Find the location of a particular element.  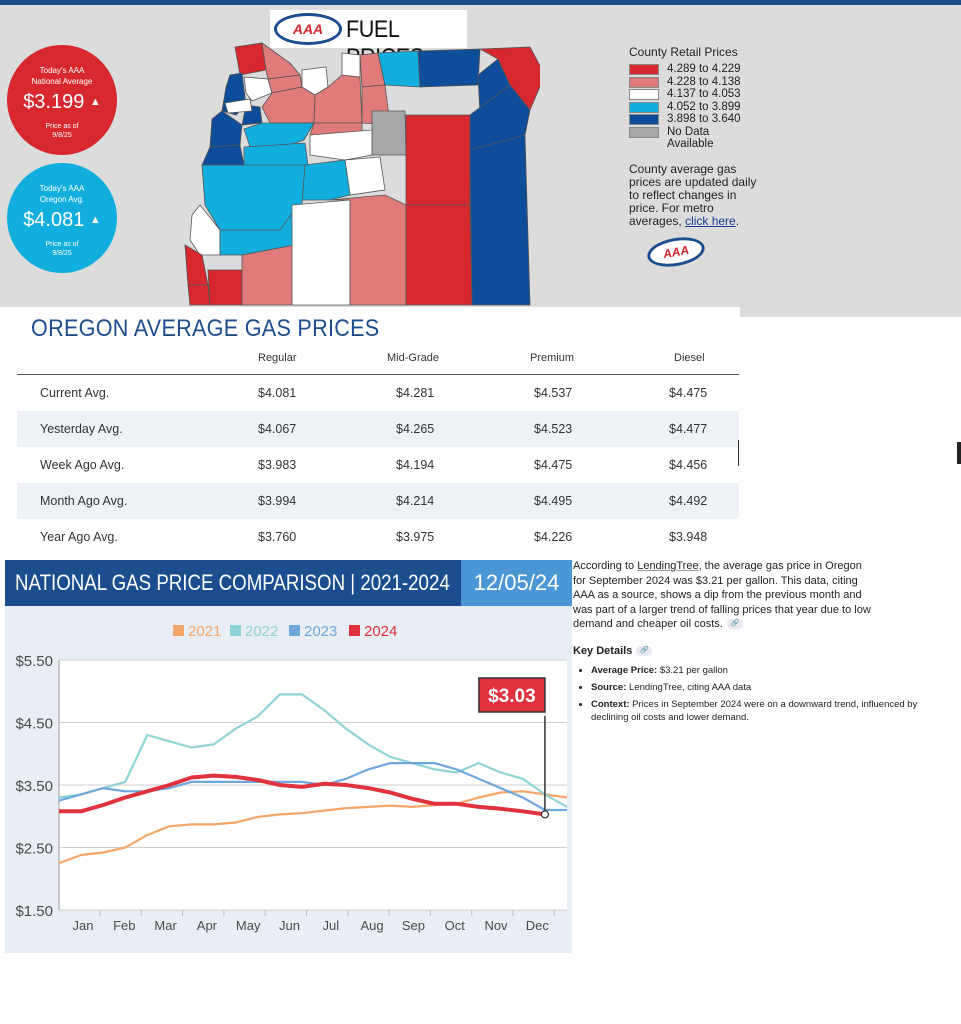

cell-regular: $3.983 is located at coordinates (277, 465).